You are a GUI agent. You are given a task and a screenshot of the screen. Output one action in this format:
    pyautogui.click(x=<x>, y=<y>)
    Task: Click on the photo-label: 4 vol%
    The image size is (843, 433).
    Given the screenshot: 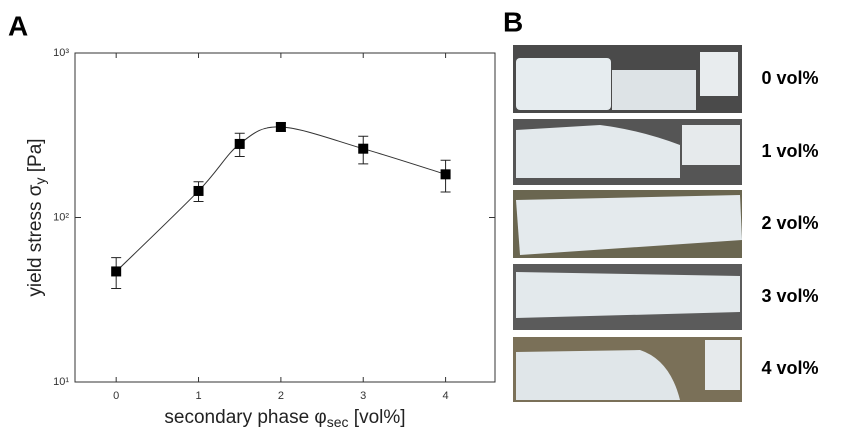 What is the action you would take?
    pyautogui.click(x=789, y=368)
    